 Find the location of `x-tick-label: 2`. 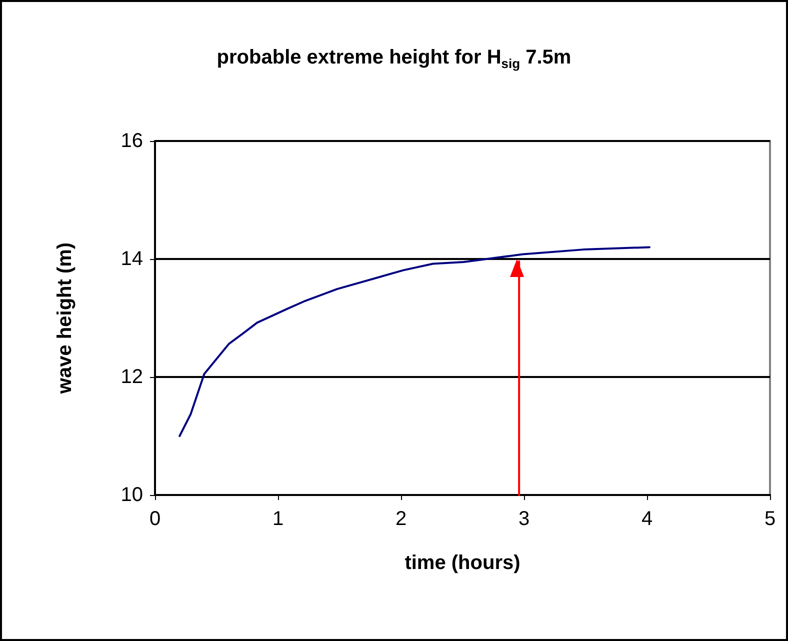

x-tick-label: 2 is located at coordinates (401, 519).